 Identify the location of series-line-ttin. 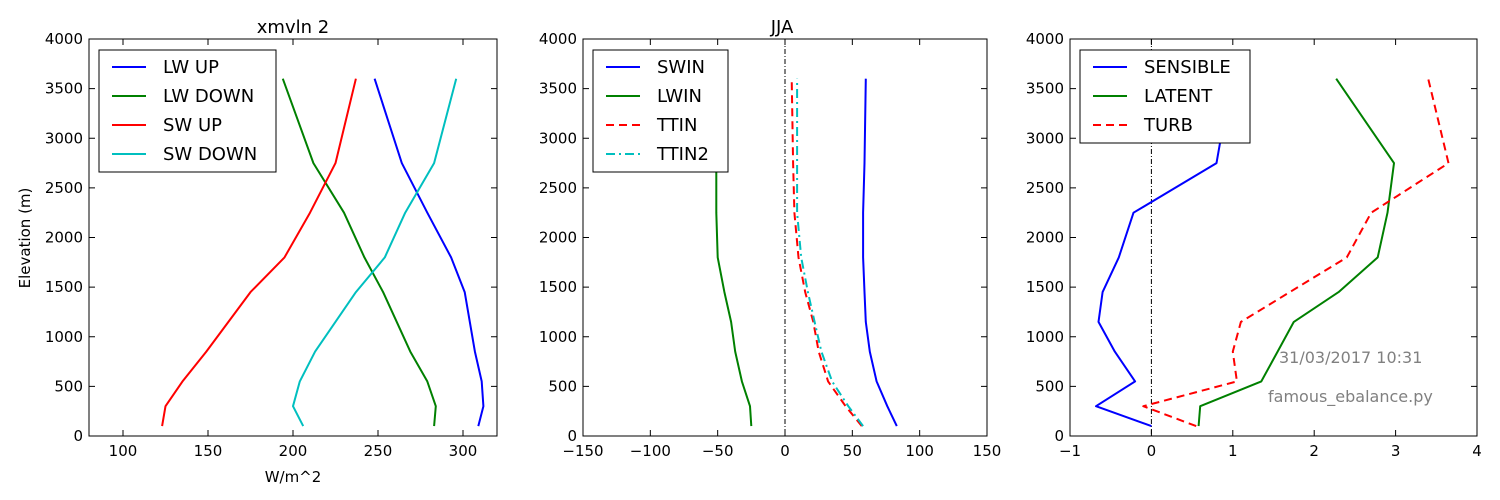
(826, 252).